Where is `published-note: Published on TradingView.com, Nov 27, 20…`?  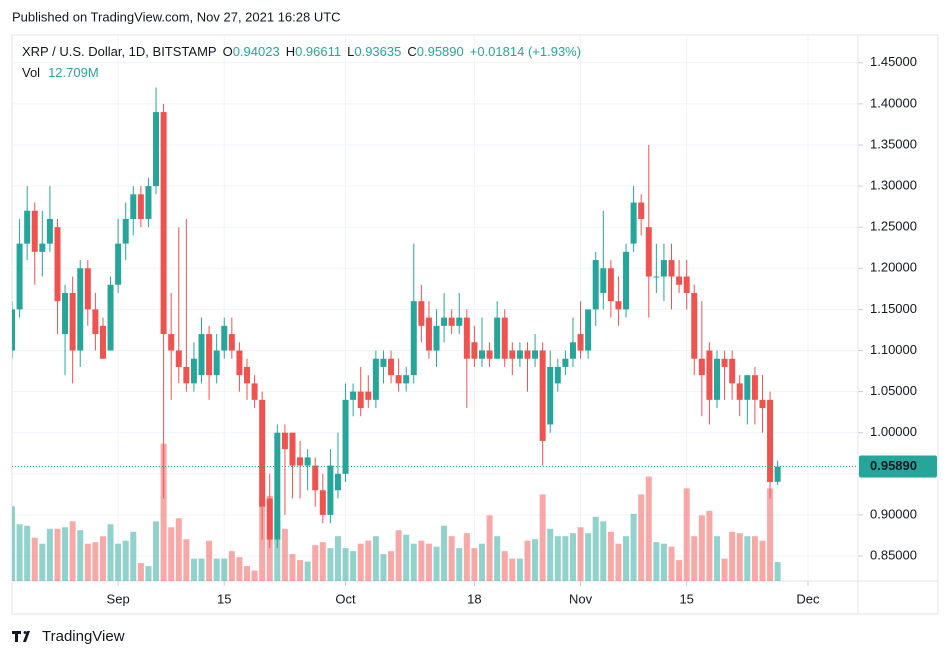 published-note: Published on TradingView.com, Nov 27, 20… is located at coordinates (176, 16).